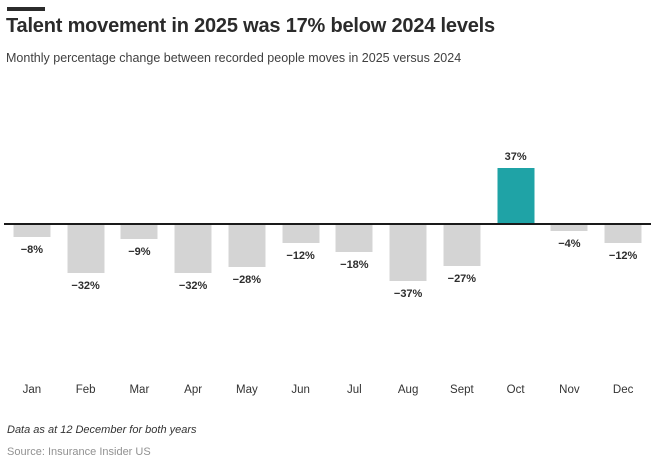 The image size is (653, 465). What do you see at coordinates (32, 258) in the screenshot?
I see `bar-column-jan: −8%` at bounding box center [32, 258].